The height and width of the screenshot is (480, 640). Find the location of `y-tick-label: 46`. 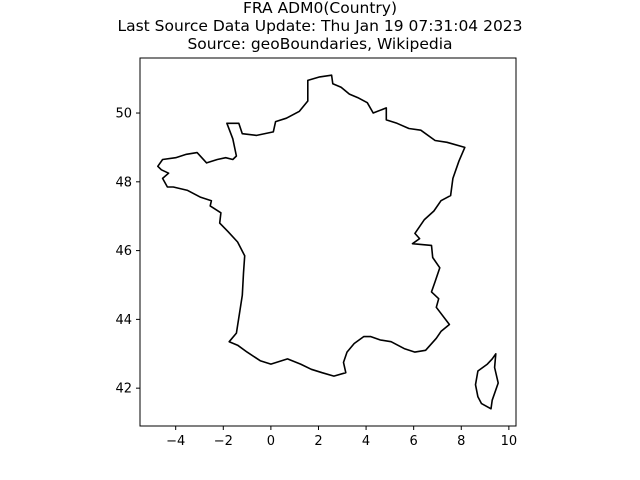

y-tick-label: 46 is located at coordinates (123, 251).